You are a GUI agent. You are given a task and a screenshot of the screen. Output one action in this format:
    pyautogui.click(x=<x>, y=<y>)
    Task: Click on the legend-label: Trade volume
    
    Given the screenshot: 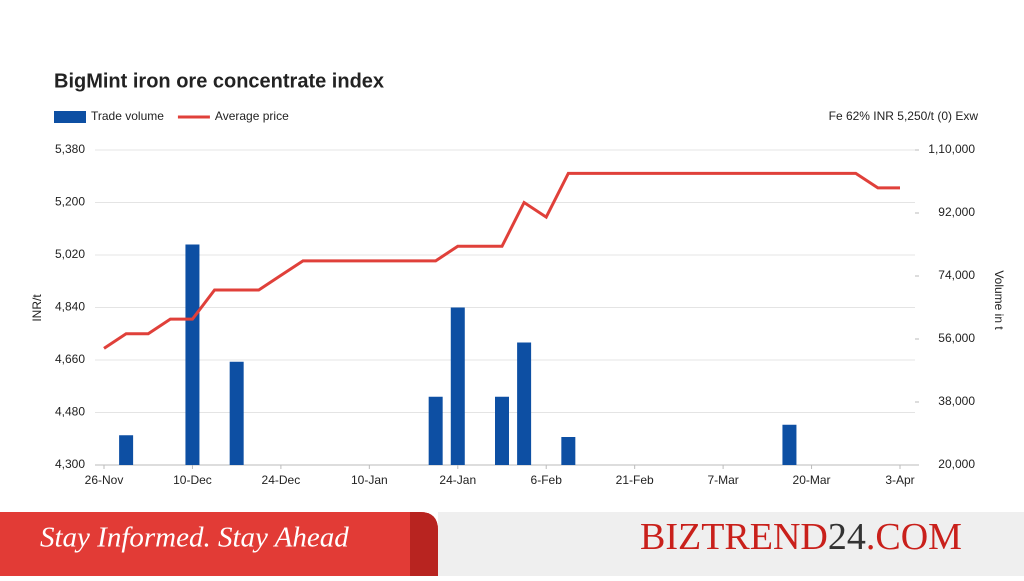 What is the action you would take?
    pyautogui.click(x=127, y=116)
    